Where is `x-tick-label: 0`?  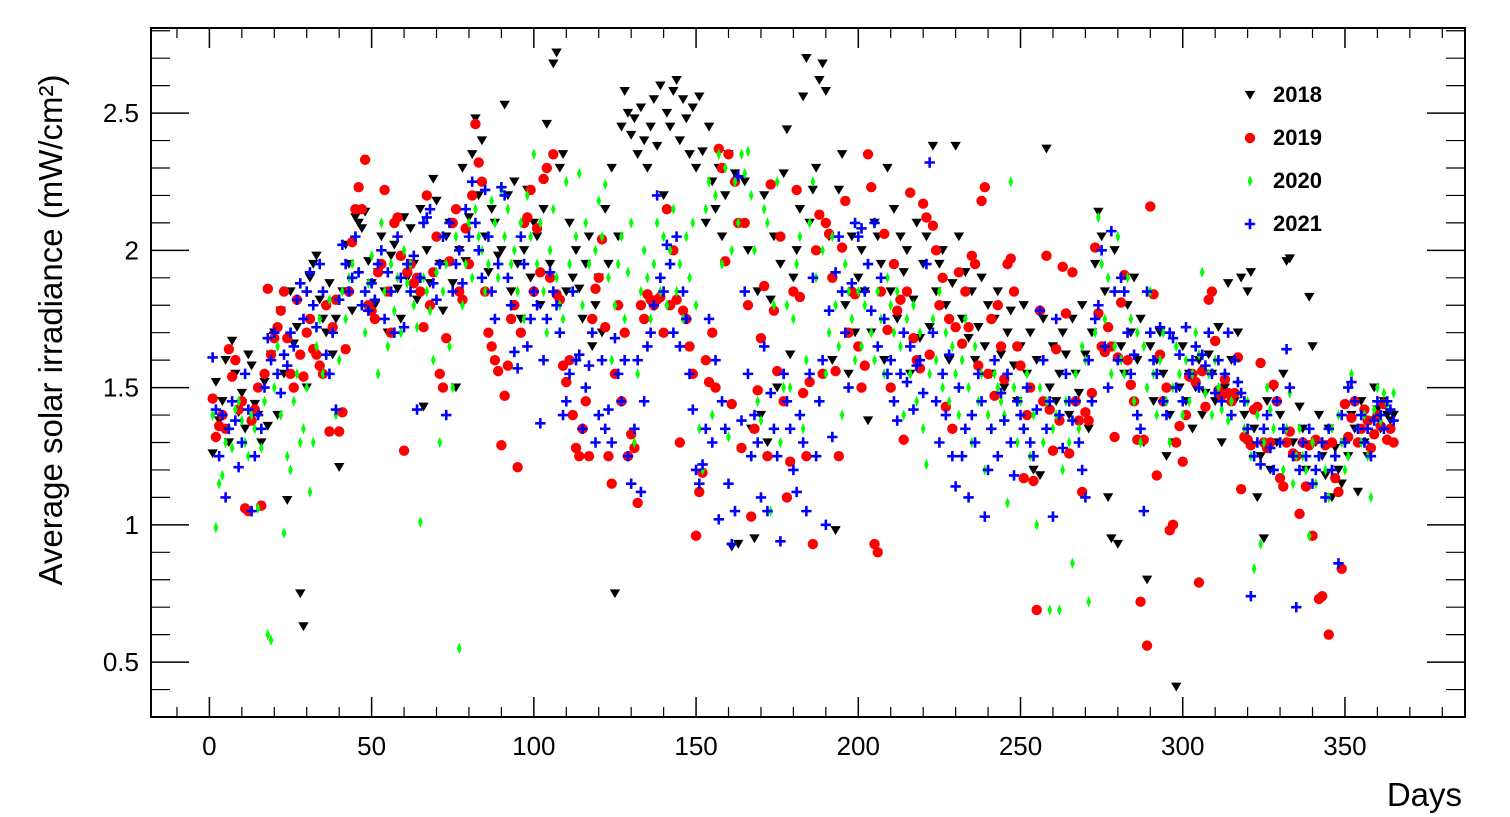
x-tick-label: 0 is located at coordinates (209, 746).